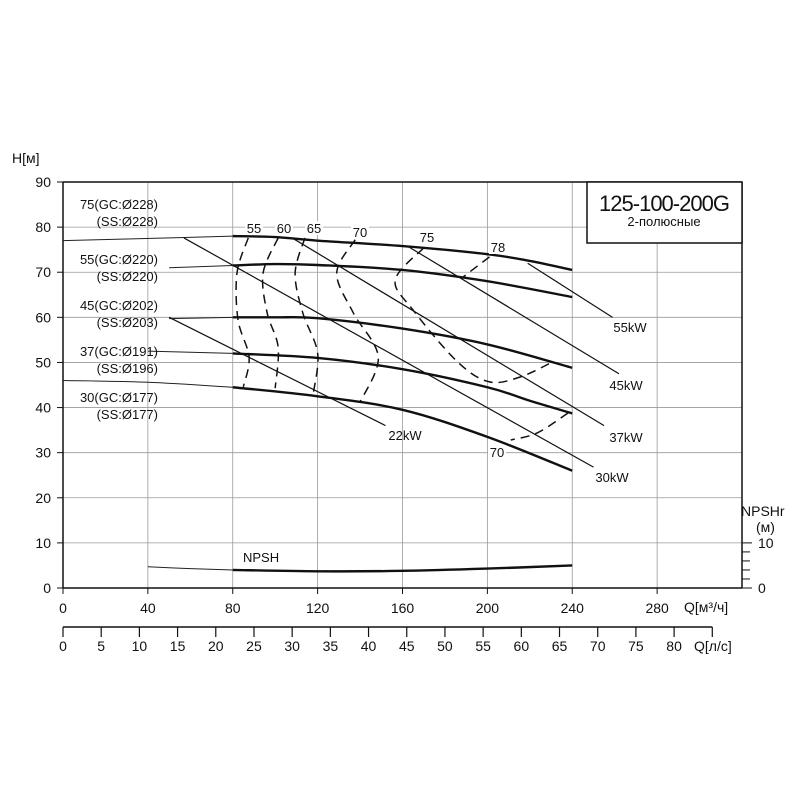  What do you see at coordinates (713, 646) in the screenshot?
I see `x2-axis-label: Q[л/с]` at bounding box center [713, 646].